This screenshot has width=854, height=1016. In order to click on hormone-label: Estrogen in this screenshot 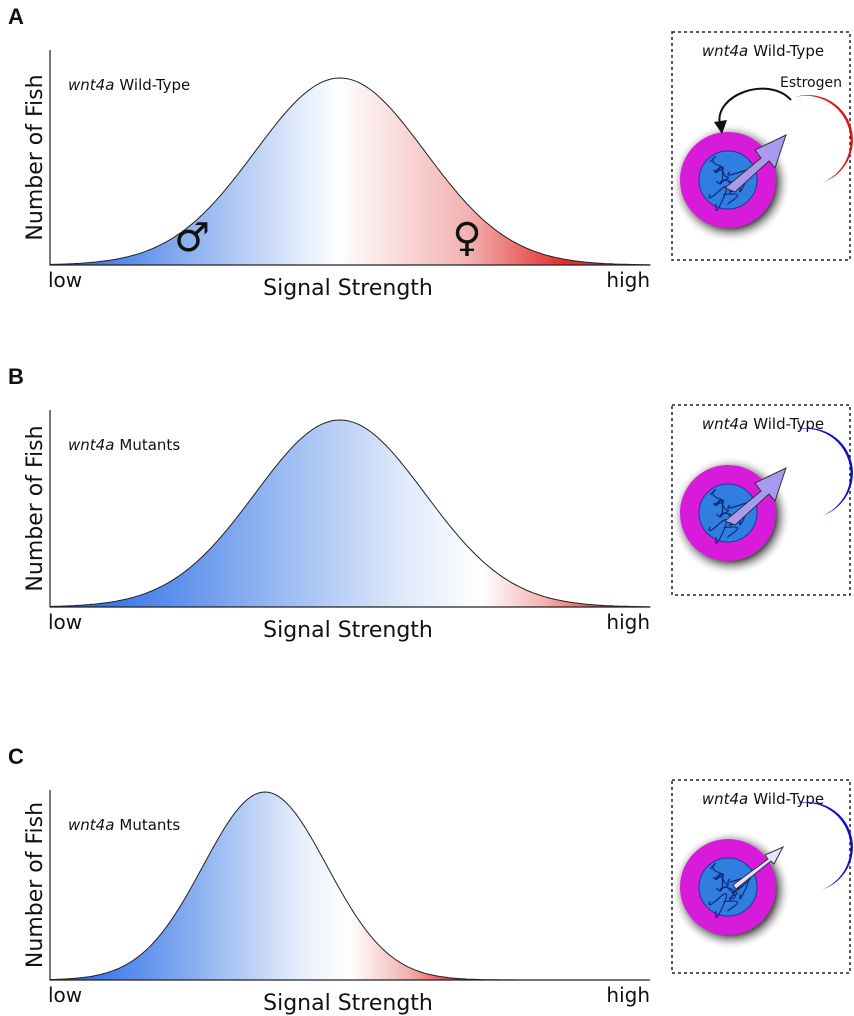, I will do `click(811, 83)`.